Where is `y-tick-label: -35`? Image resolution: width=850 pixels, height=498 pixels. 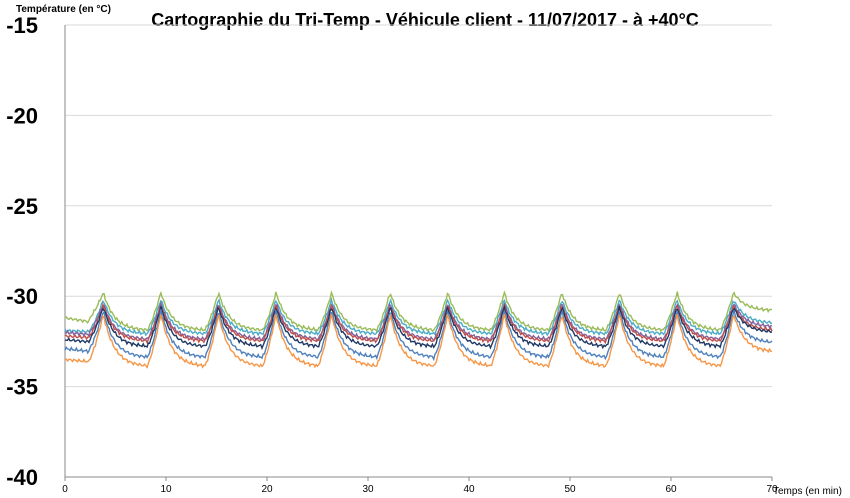 y-tick-label: -35 is located at coordinates (22, 387).